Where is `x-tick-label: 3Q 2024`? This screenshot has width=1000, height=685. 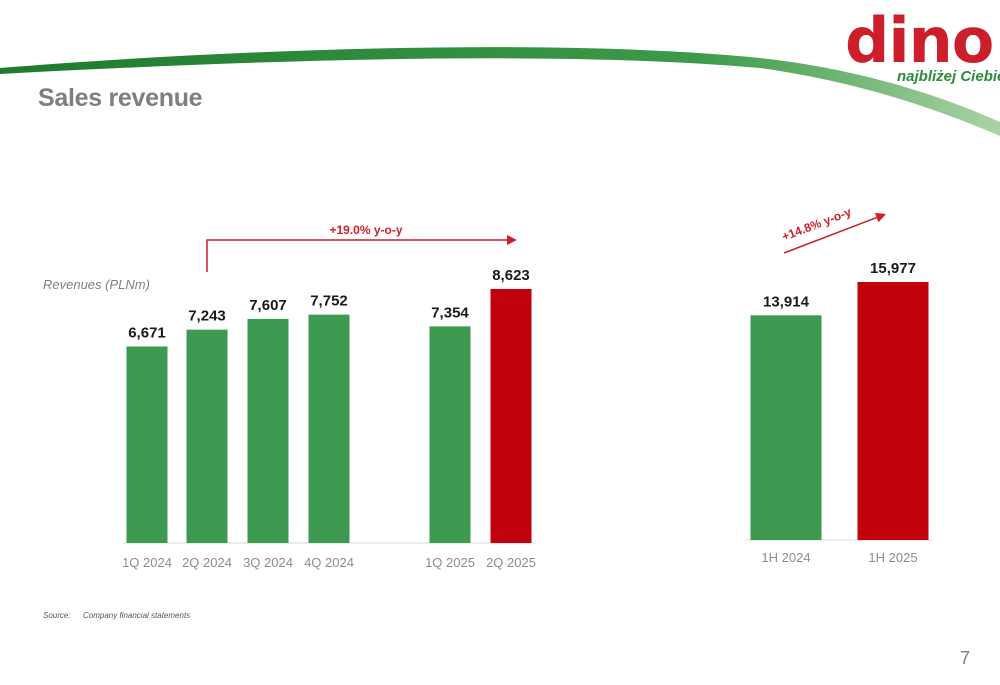 x-tick-label: 3Q 2024 is located at coordinates (268, 562).